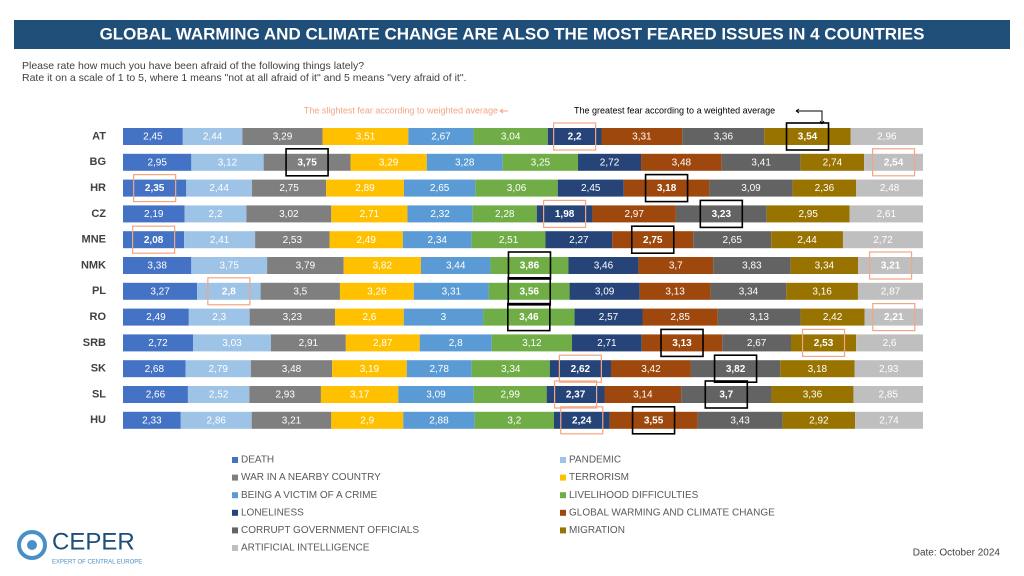 Image resolution: width=1024 pixels, height=576 pixels. What do you see at coordinates (732, 240) in the screenshot?
I see `value-label: 2,65` at bounding box center [732, 240].